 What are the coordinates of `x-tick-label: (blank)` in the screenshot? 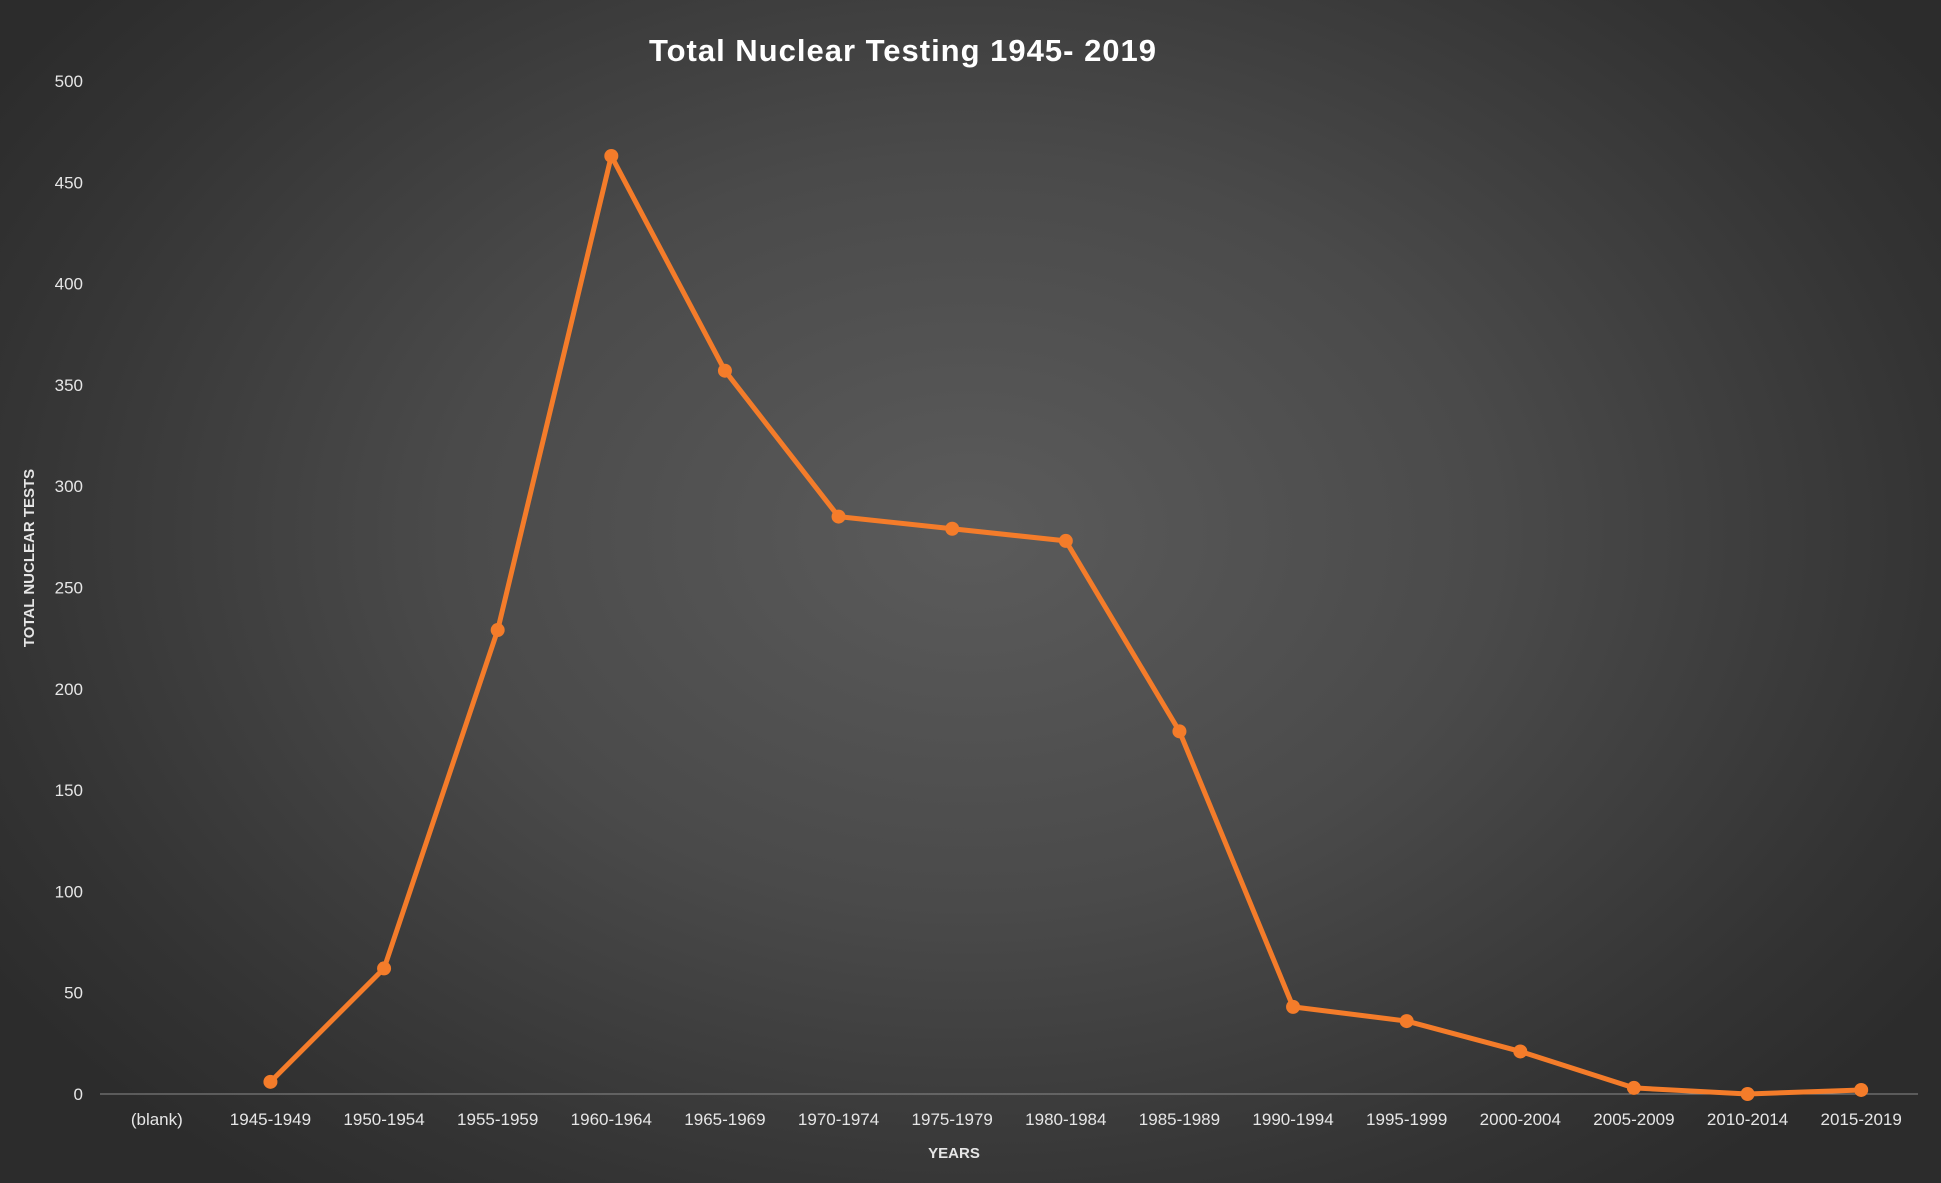 It's located at (157, 1119).